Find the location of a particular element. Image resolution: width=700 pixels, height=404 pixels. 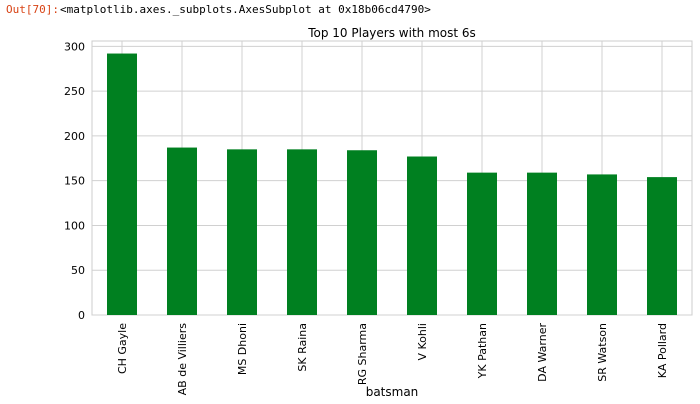

x-tick-label: SK Raina is located at coordinates (302, 347).